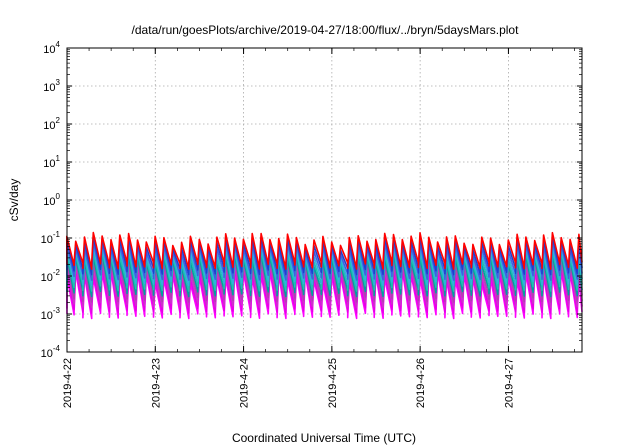 This screenshot has width=640, height=448. What do you see at coordinates (51, 124) in the screenshot?
I see `y-tick-label: 10²` at bounding box center [51, 124].